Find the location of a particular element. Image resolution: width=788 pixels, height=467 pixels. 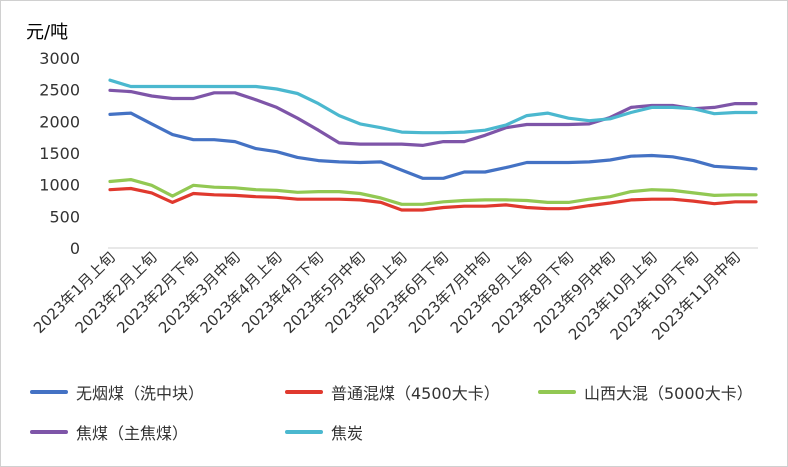

legend-label: 无烟煤（洗中块） is located at coordinates (140, 393).